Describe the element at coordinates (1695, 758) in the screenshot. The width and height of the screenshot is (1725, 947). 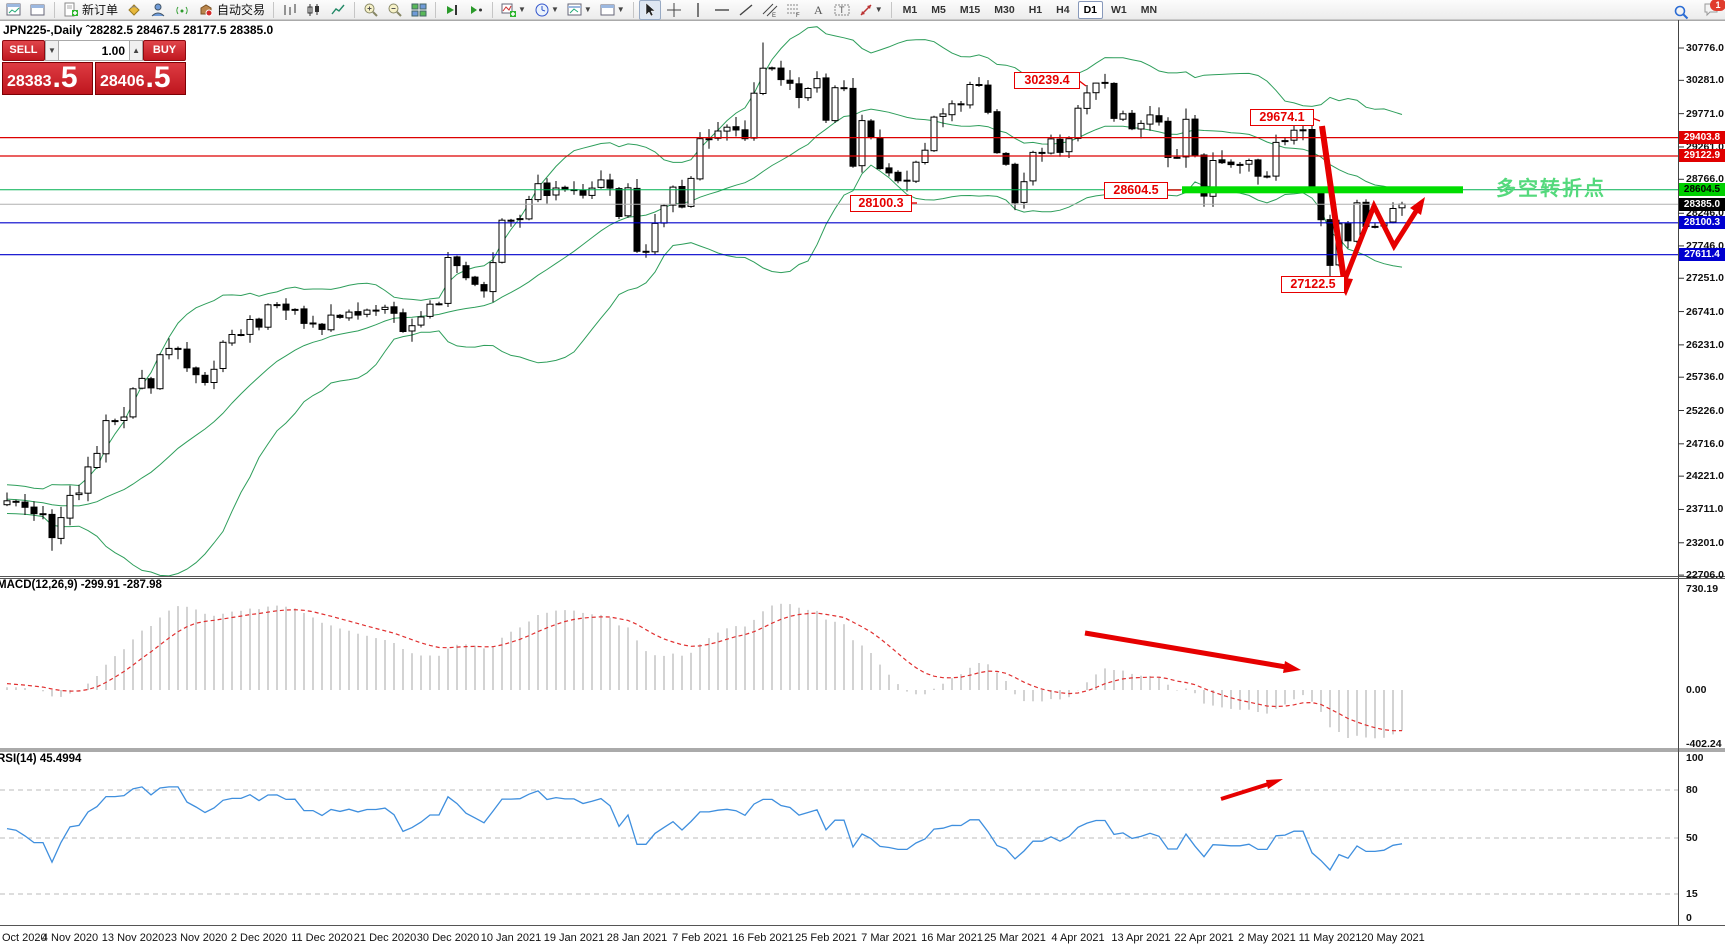
I see `rsi-axis-tick: 100` at that location.